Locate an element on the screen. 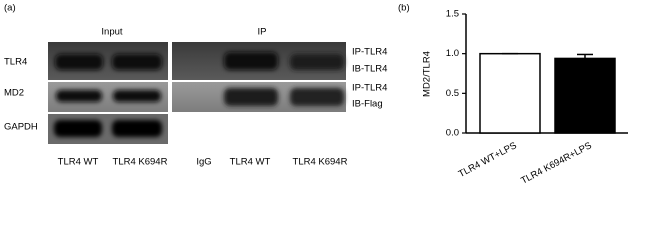 The height and width of the screenshot is (240, 650). x-tick-label: TLR4 WT+LPS is located at coordinates (488, 160).